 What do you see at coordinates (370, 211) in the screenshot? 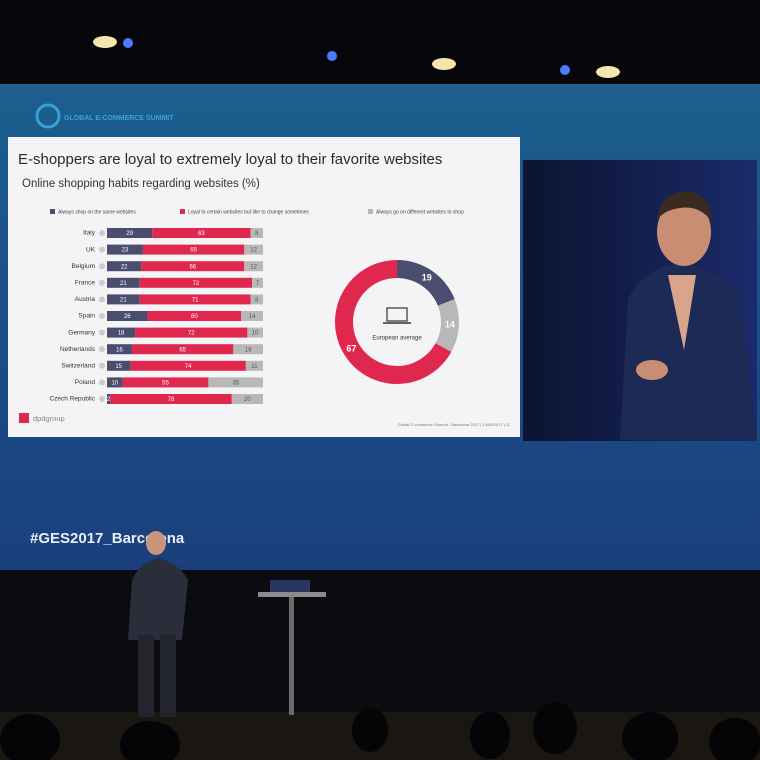
I see `legend-swatch` at bounding box center [370, 211].